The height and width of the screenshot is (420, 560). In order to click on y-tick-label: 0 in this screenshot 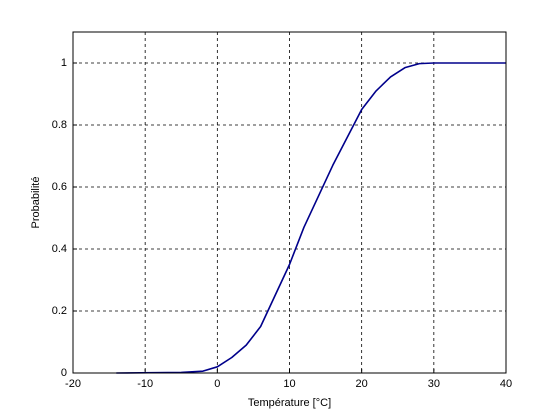, I will do `click(64, 373)`.